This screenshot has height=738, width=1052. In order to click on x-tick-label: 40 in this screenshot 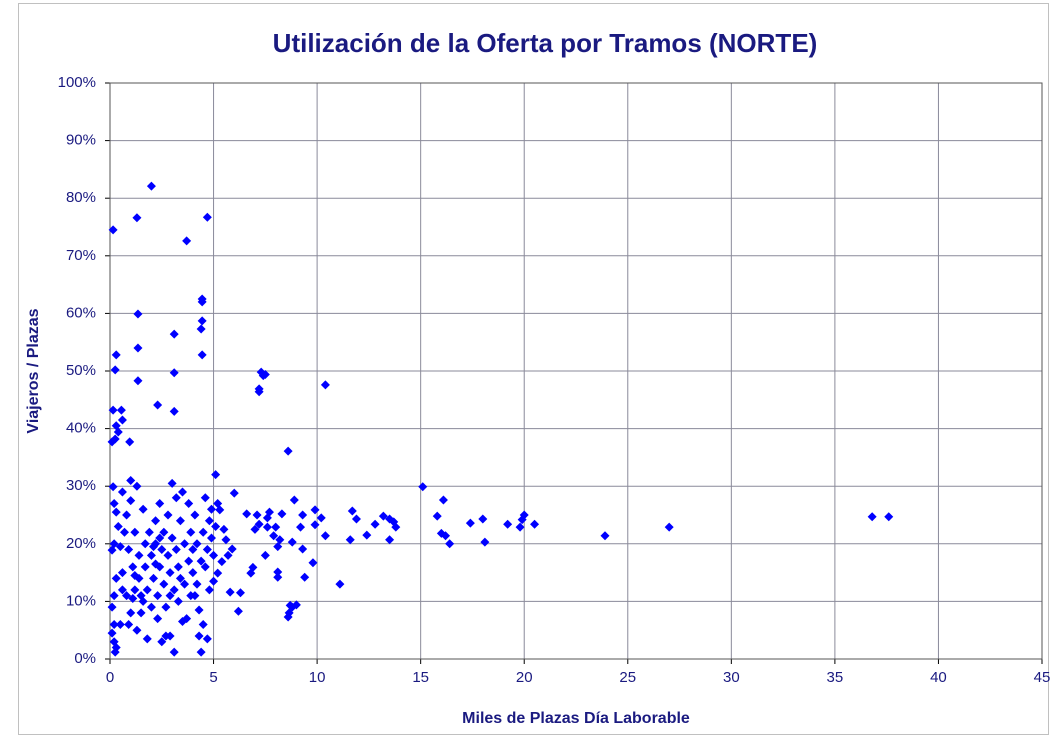, I will do `click(938, 677)`.